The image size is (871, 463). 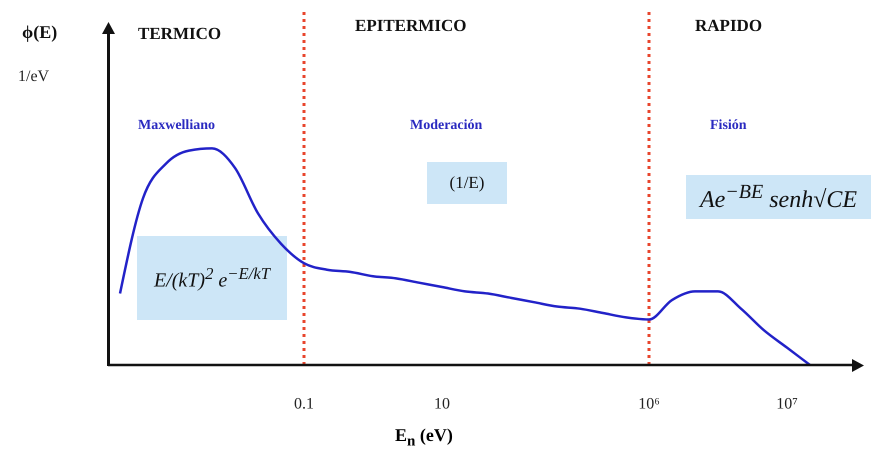 What do you see at coordinates (649, 403) in the screenshot?
I see `x-tick-label: 10⁶` at bounding box center [649, 403].